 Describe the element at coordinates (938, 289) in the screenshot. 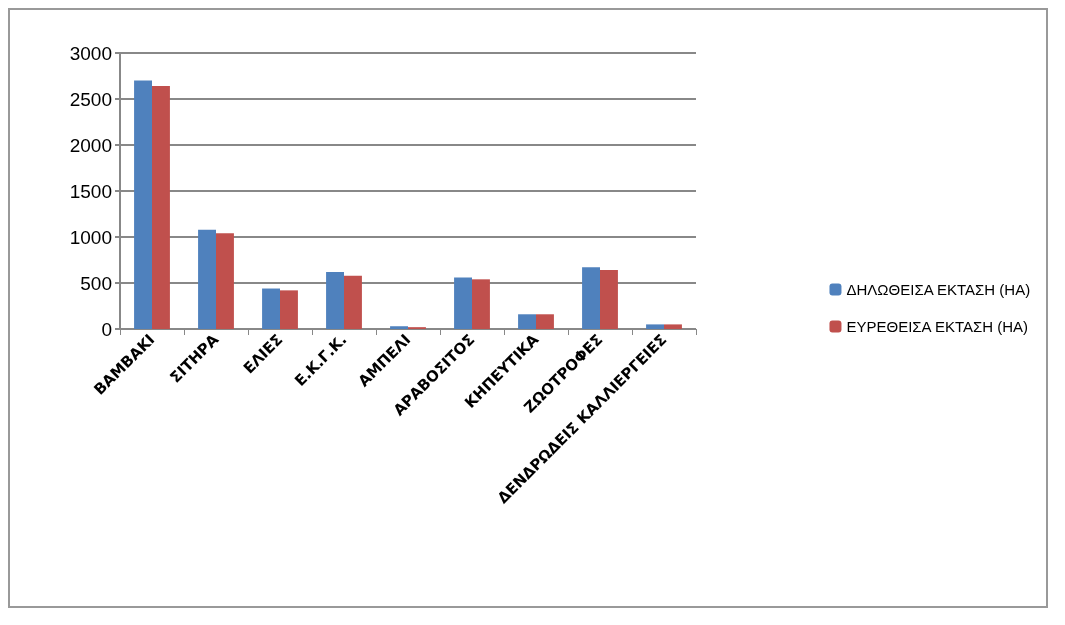

I see `legend-label: ΔΗΛΩΘΕΙΣΑ ΕΚΤΑΣΗ (HA)` at that location.